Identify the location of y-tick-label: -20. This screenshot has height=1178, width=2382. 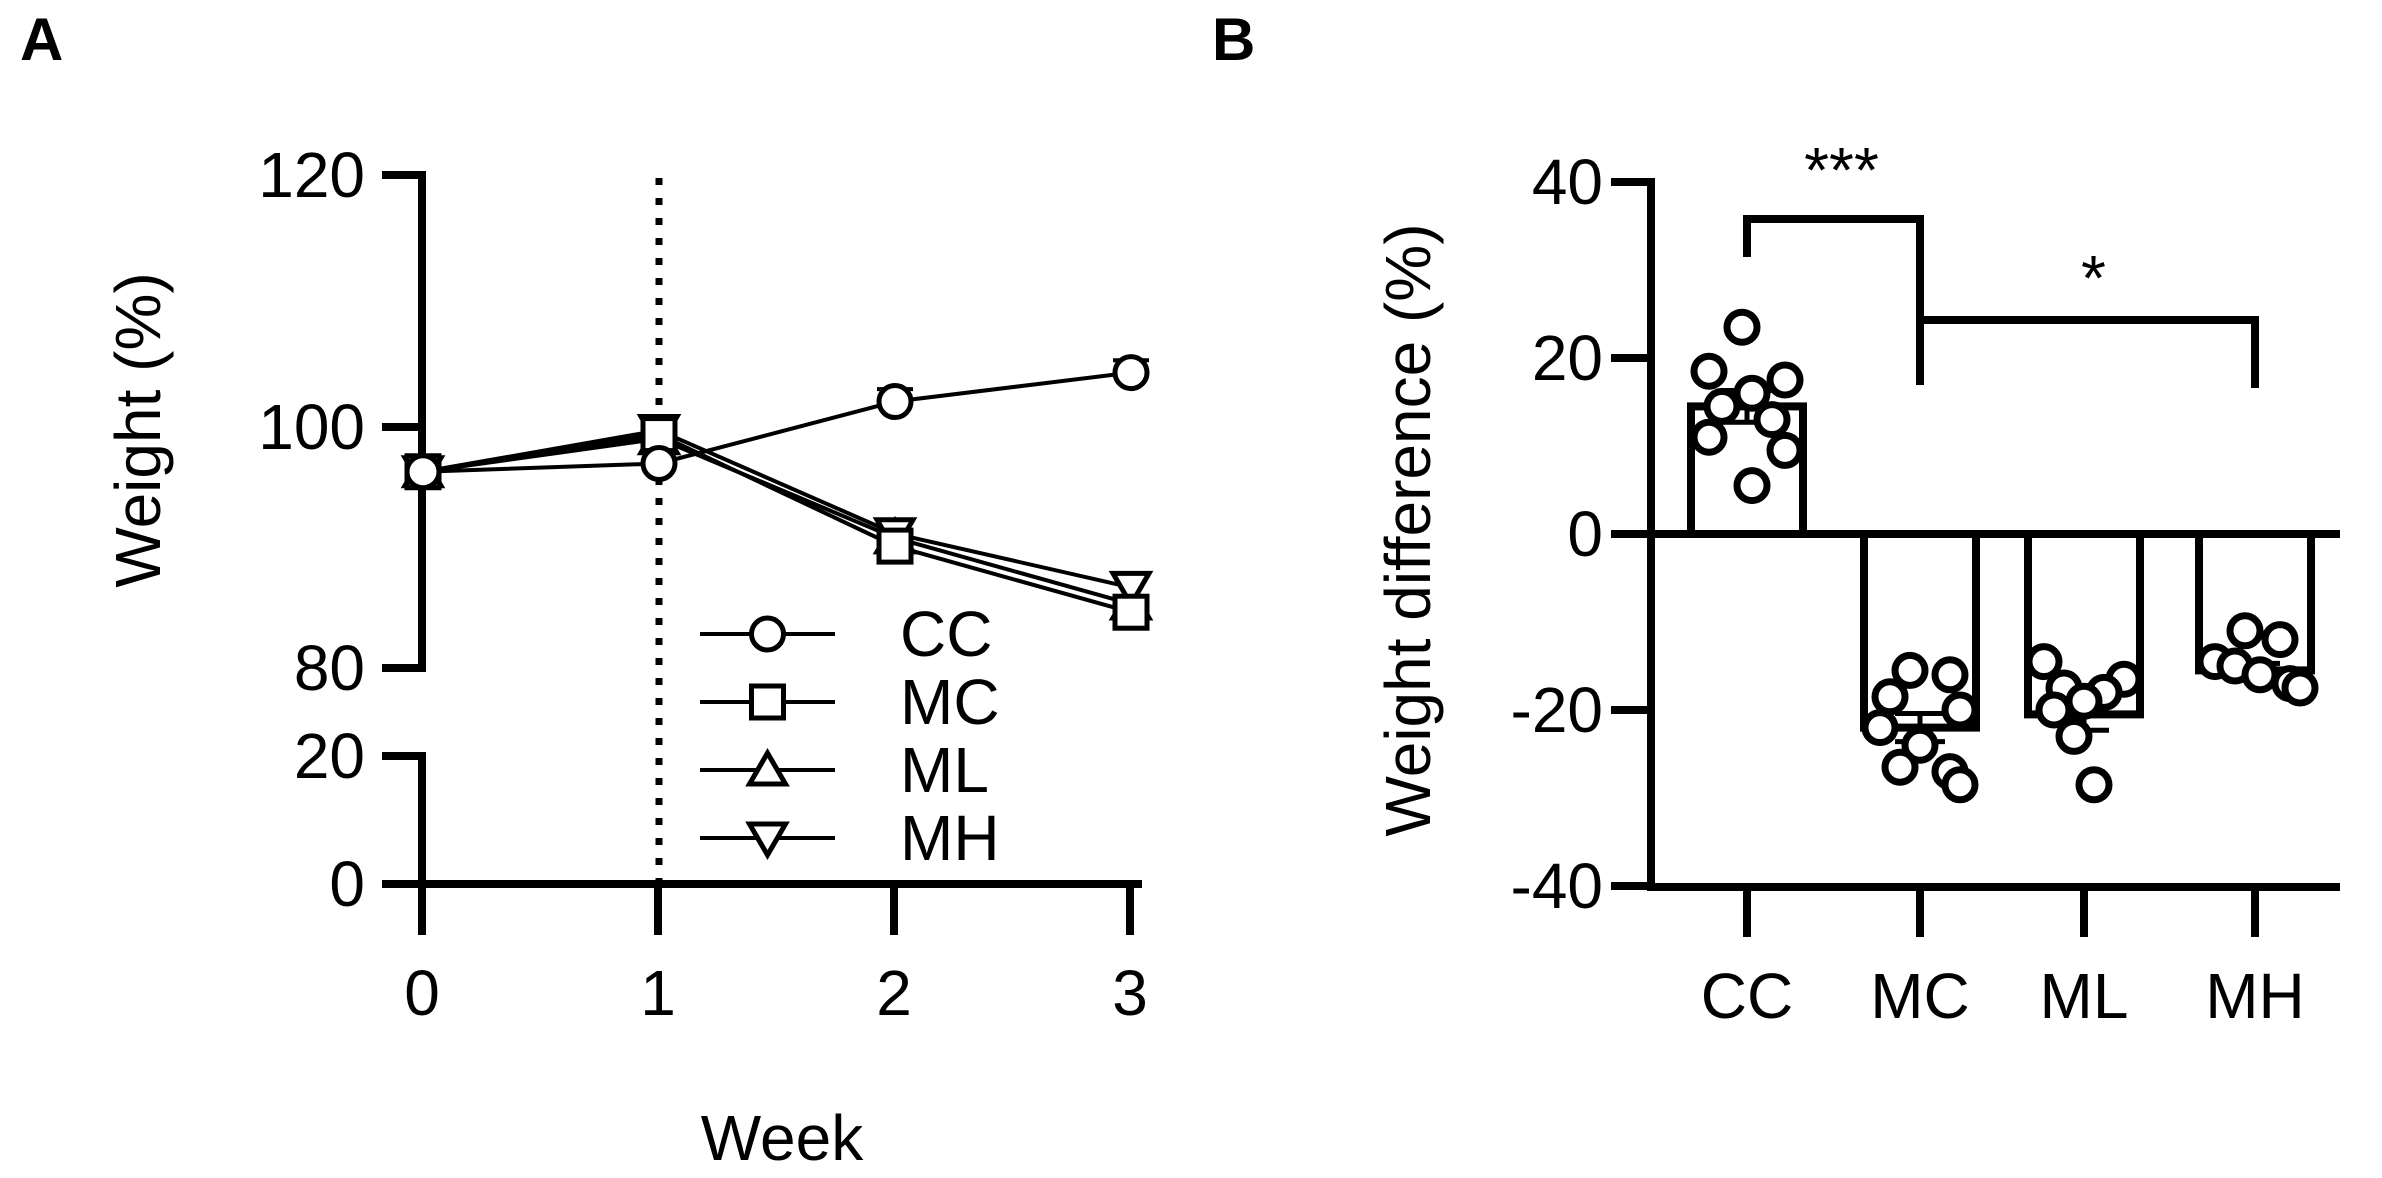
(1557, 710).